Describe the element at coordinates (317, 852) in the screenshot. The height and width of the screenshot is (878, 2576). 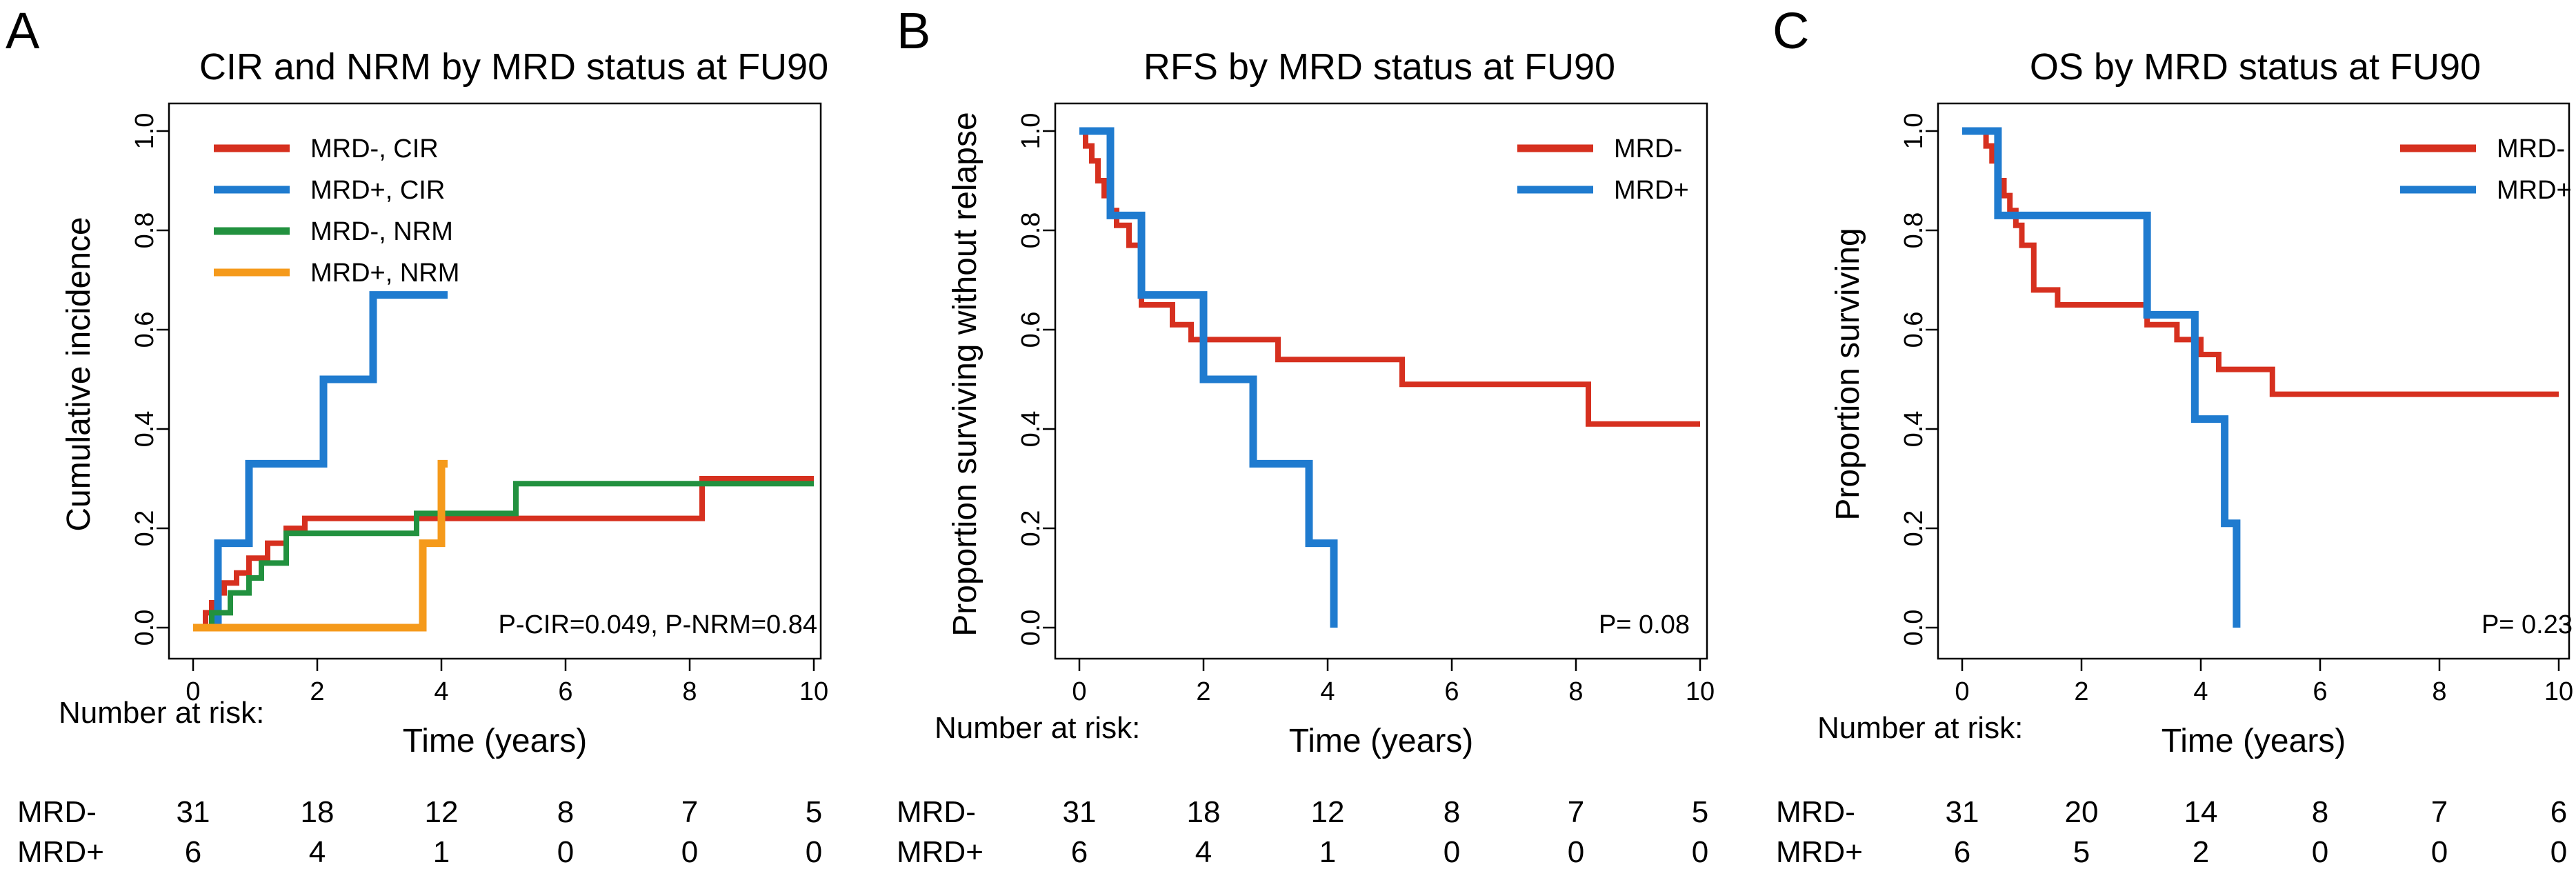
I see `risk-value: 4` at that location.